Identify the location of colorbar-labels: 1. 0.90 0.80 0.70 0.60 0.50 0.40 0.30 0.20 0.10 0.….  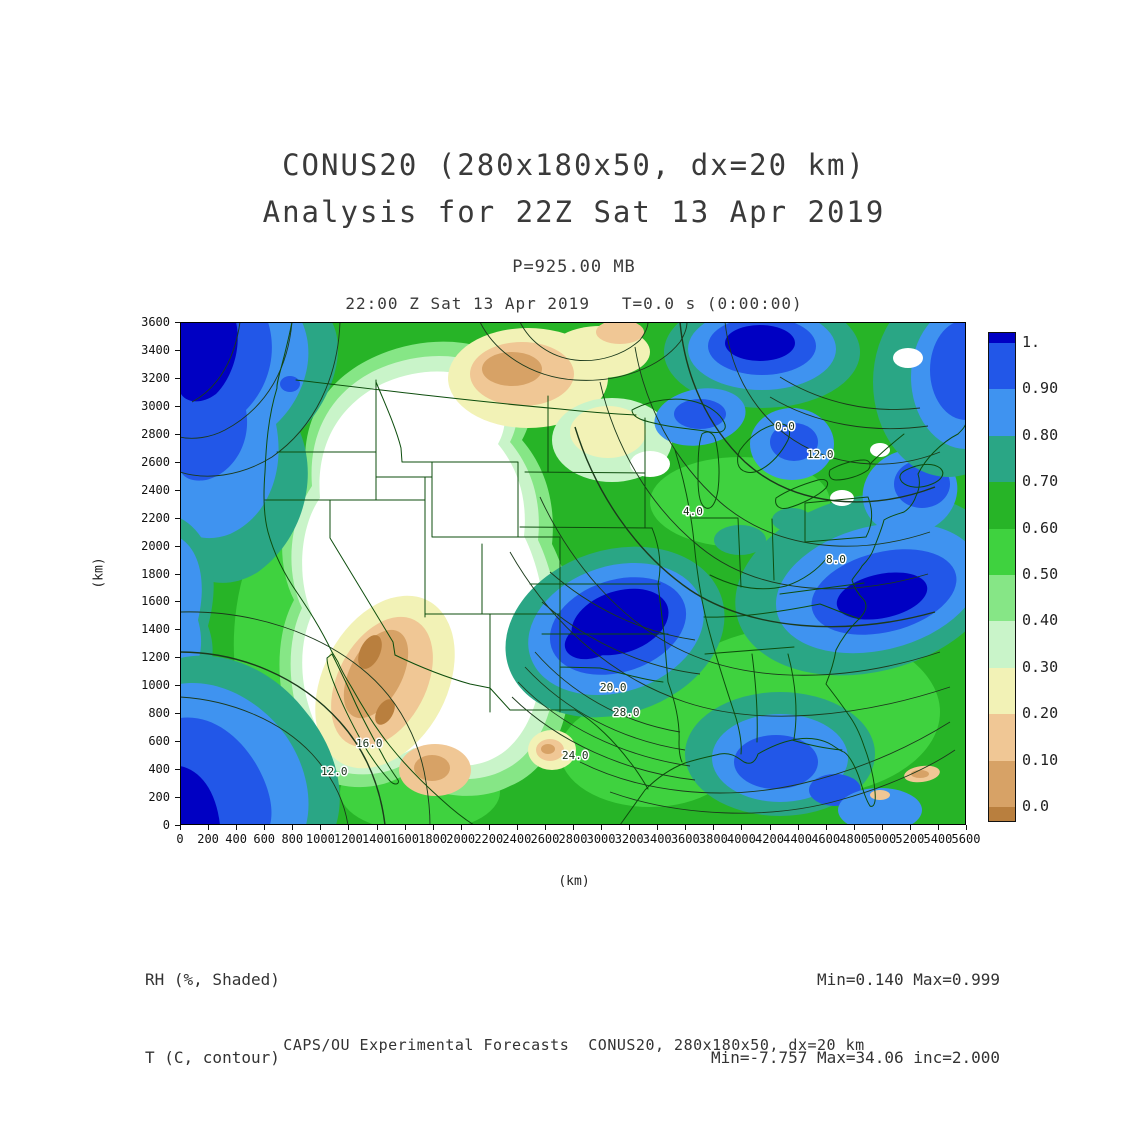
(1052, 577).